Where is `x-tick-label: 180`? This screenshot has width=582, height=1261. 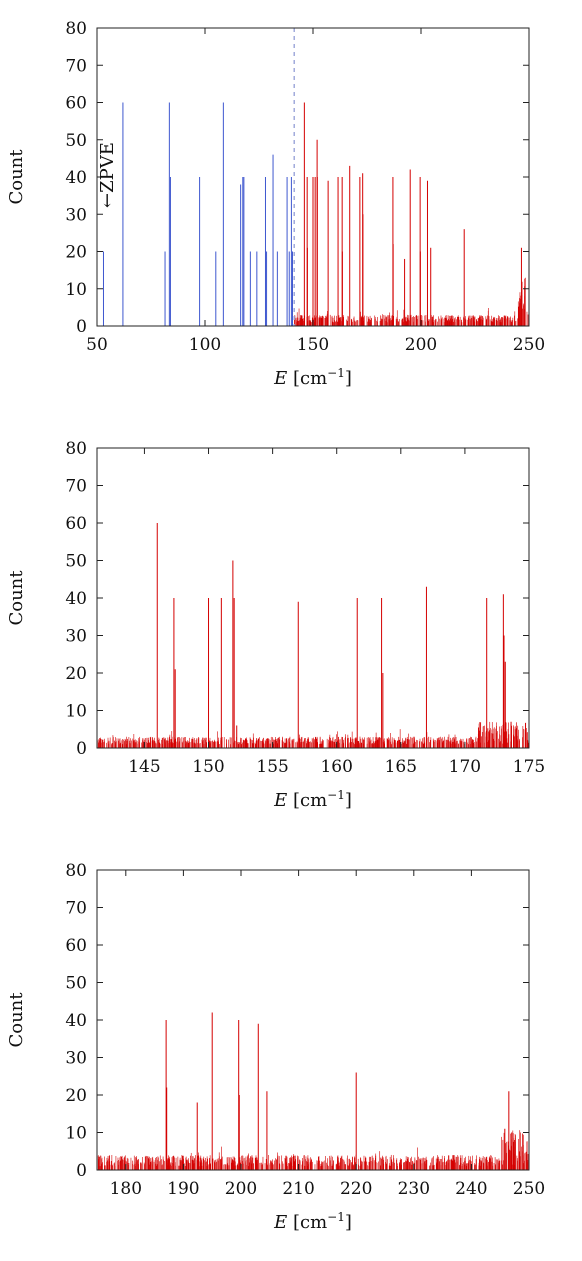 x-tick-label: 180 is located at coordinates (126, 1189).